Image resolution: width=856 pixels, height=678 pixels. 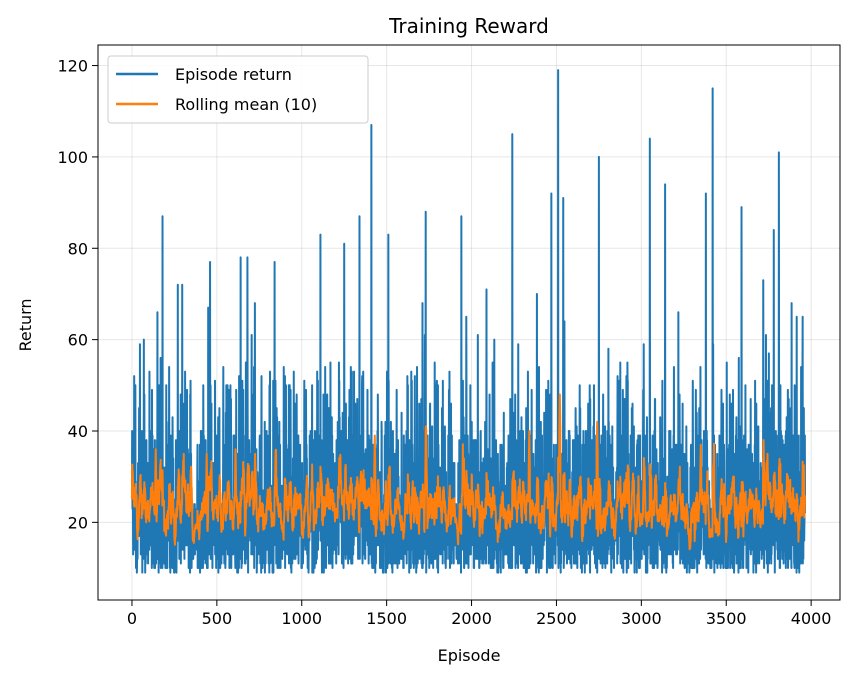 I want to click on y-tick-label: 100, so click(x=72, y=157).